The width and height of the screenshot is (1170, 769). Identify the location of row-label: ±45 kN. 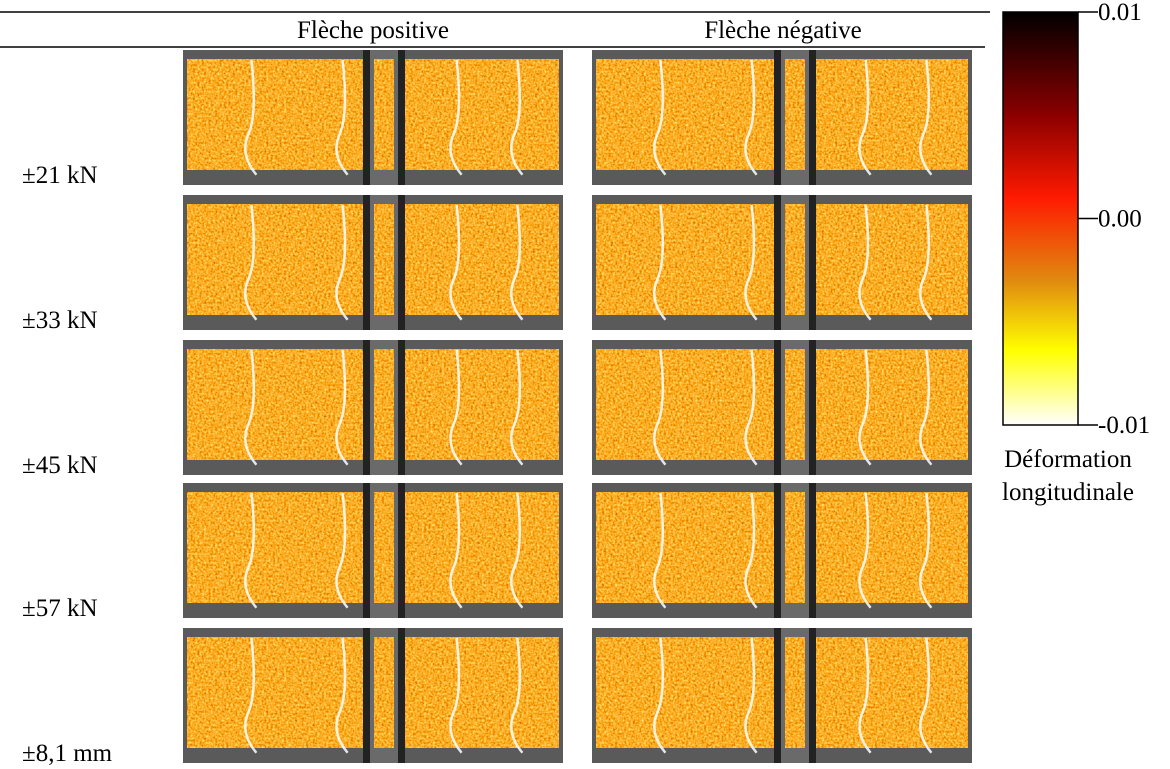
(60, 465).